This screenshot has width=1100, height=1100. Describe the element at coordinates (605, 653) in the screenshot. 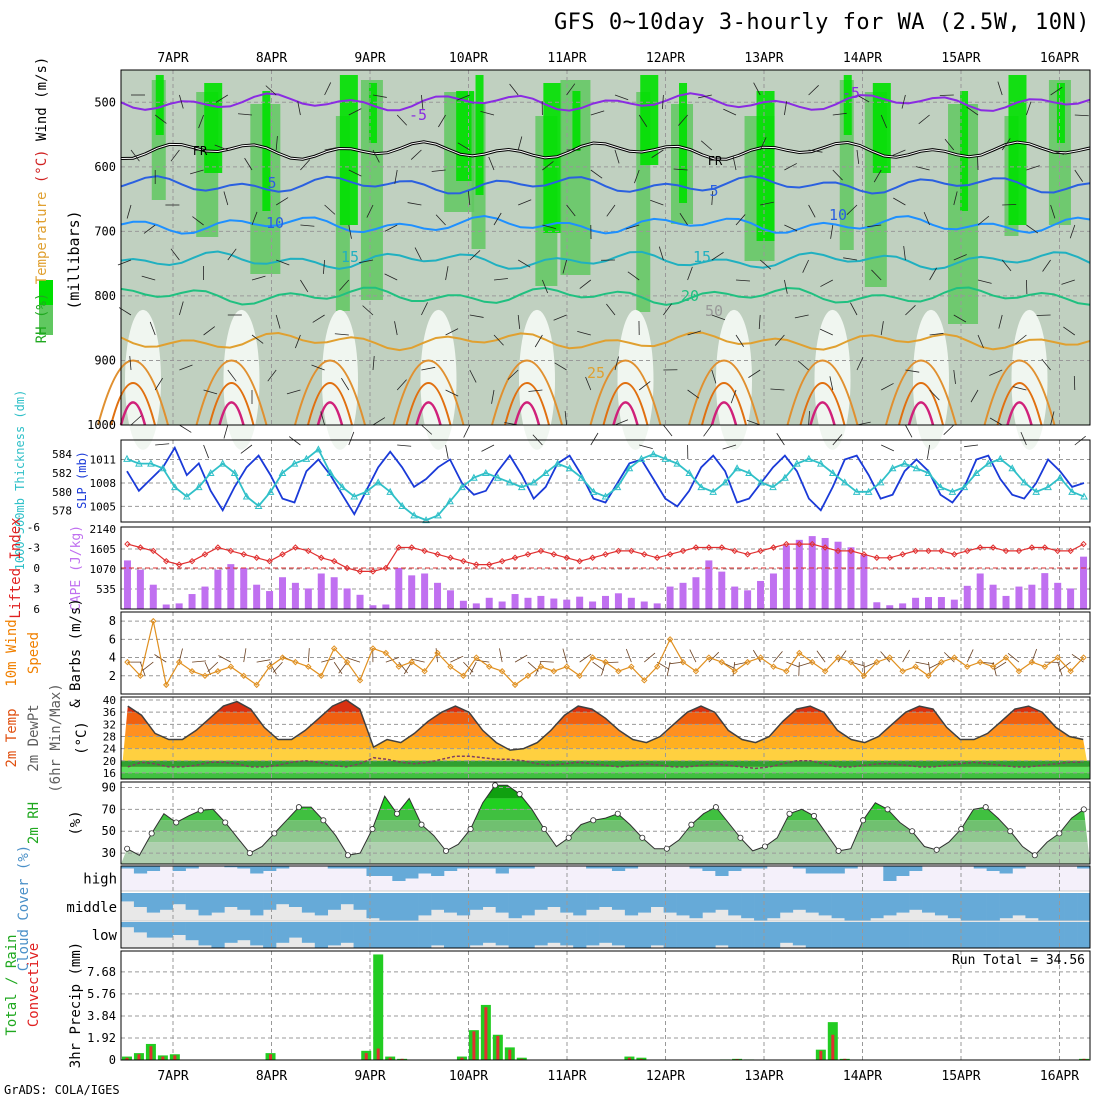

I see `wind-speed-line` at that location.